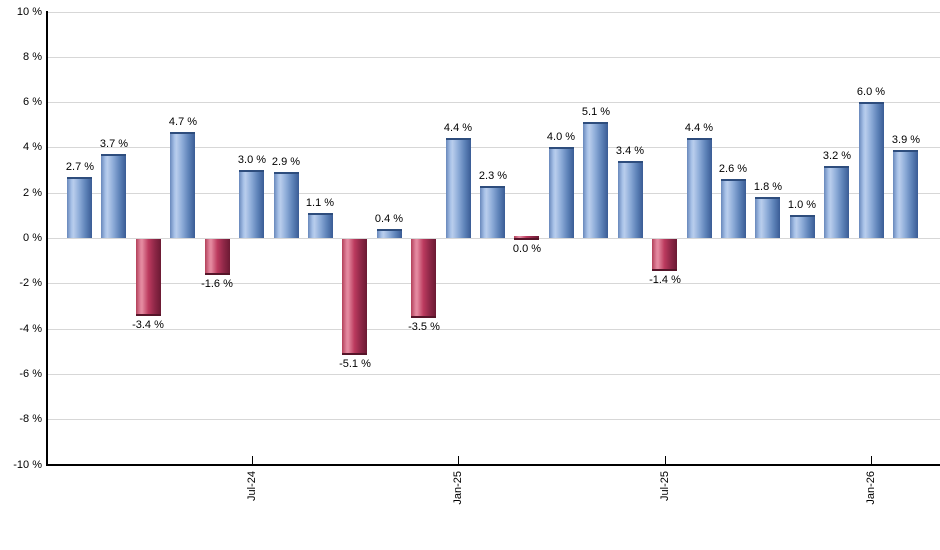  I want to click on x-axis-tick-label-jan-25: Jan-25, so click(458, 488).